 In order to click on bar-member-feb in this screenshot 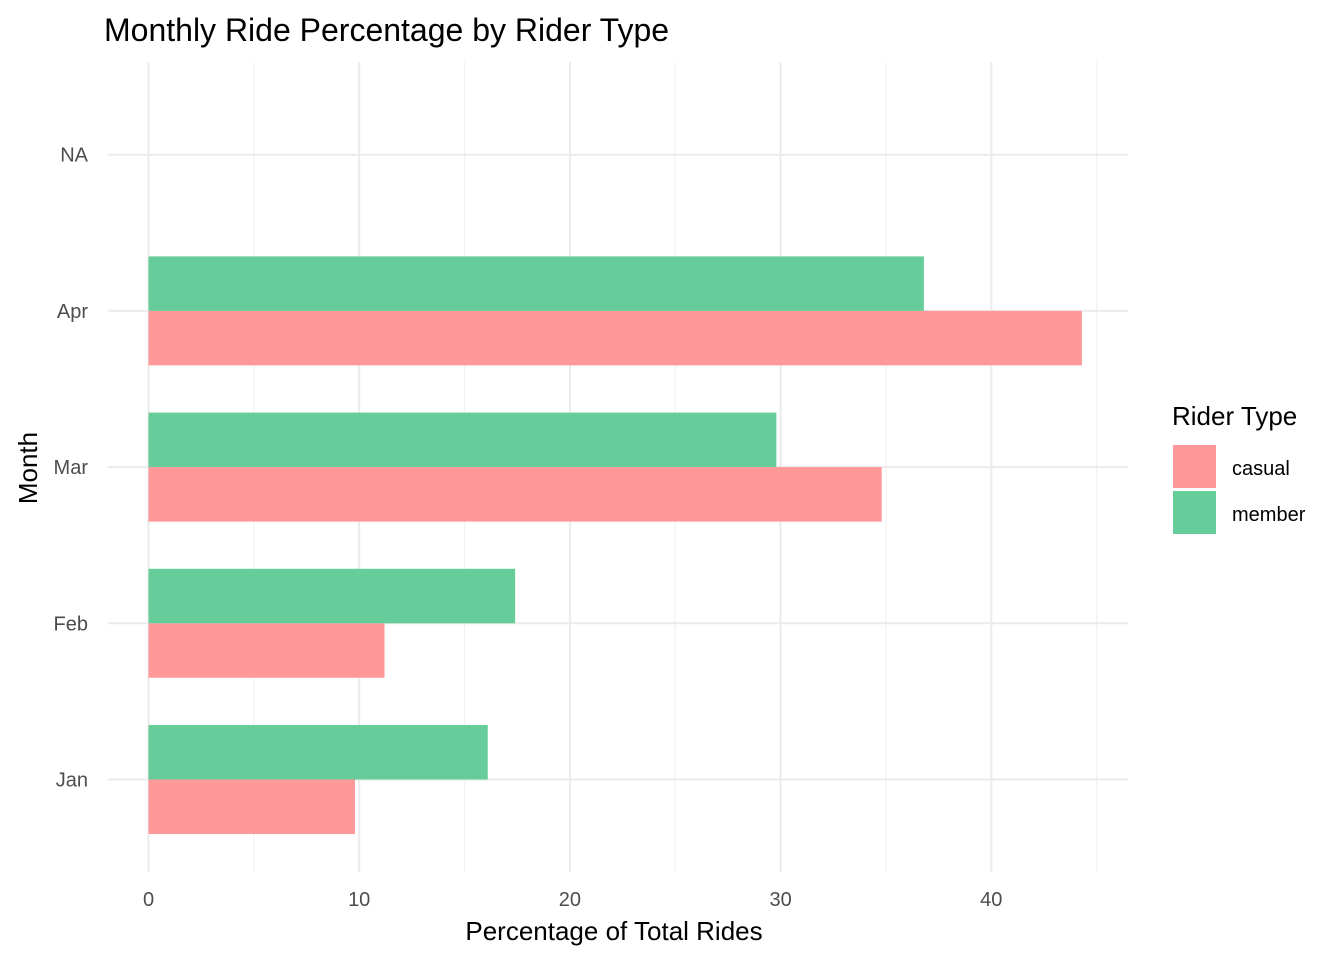, I will do `click(332, 596)`.